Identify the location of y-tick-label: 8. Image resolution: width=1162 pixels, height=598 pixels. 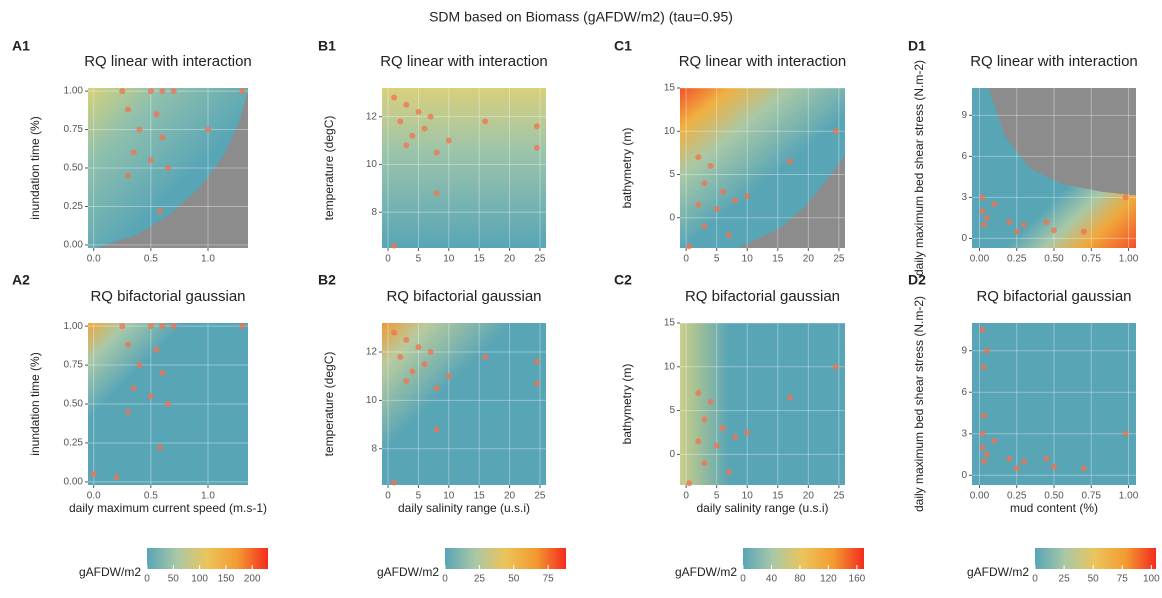
(374, 212).